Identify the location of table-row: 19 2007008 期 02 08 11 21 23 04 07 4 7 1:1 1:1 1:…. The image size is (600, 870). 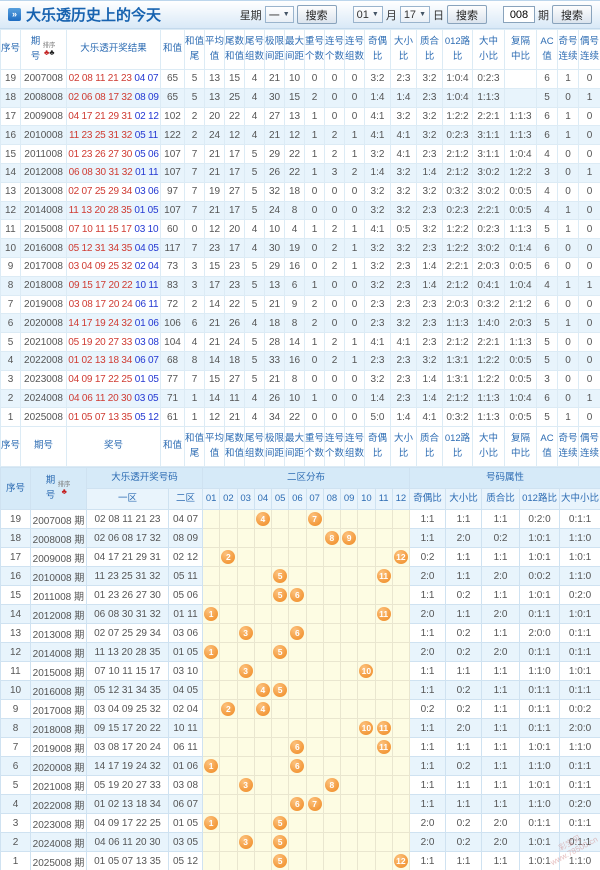
(300, 519).